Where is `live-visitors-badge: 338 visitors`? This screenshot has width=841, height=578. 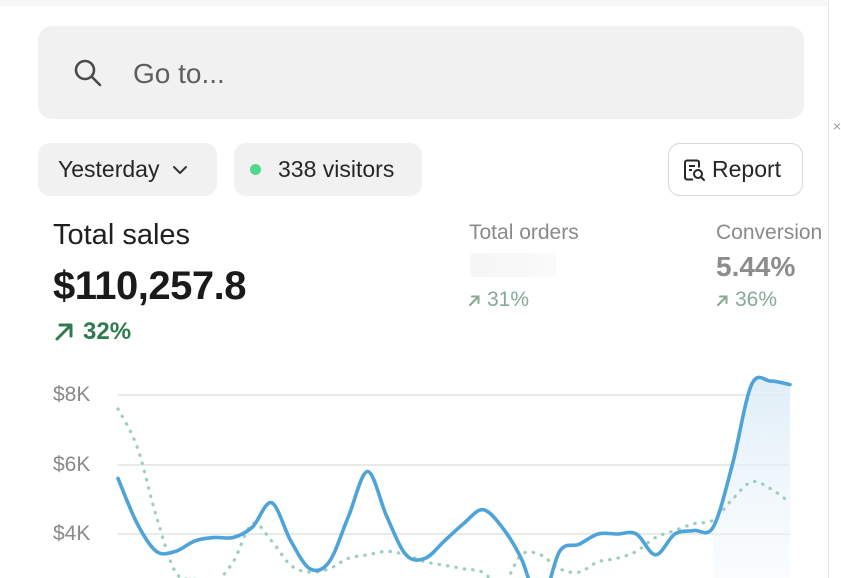 live-visitors-badge: 338 visitors is located at coordinates (328, 169).